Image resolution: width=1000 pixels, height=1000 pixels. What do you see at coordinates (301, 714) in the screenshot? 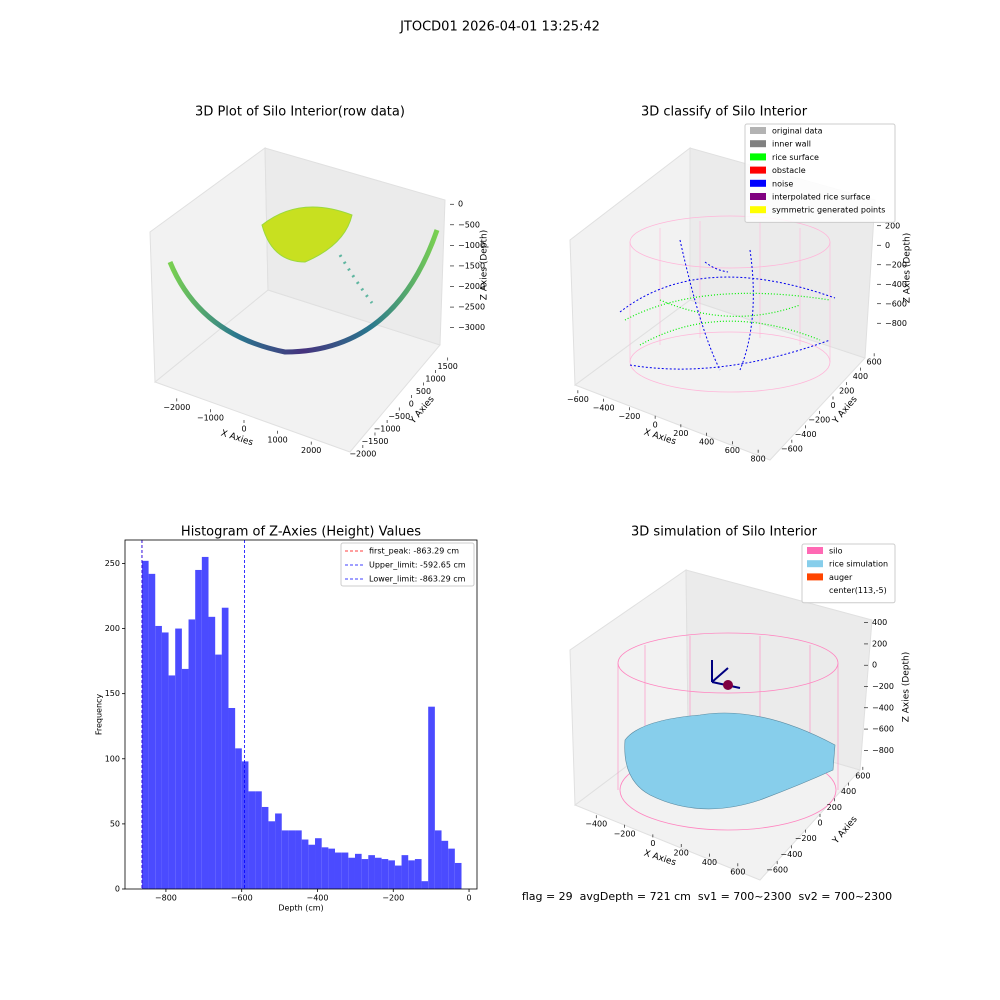
I see `axes-frame` at bounding box center [301, 714].